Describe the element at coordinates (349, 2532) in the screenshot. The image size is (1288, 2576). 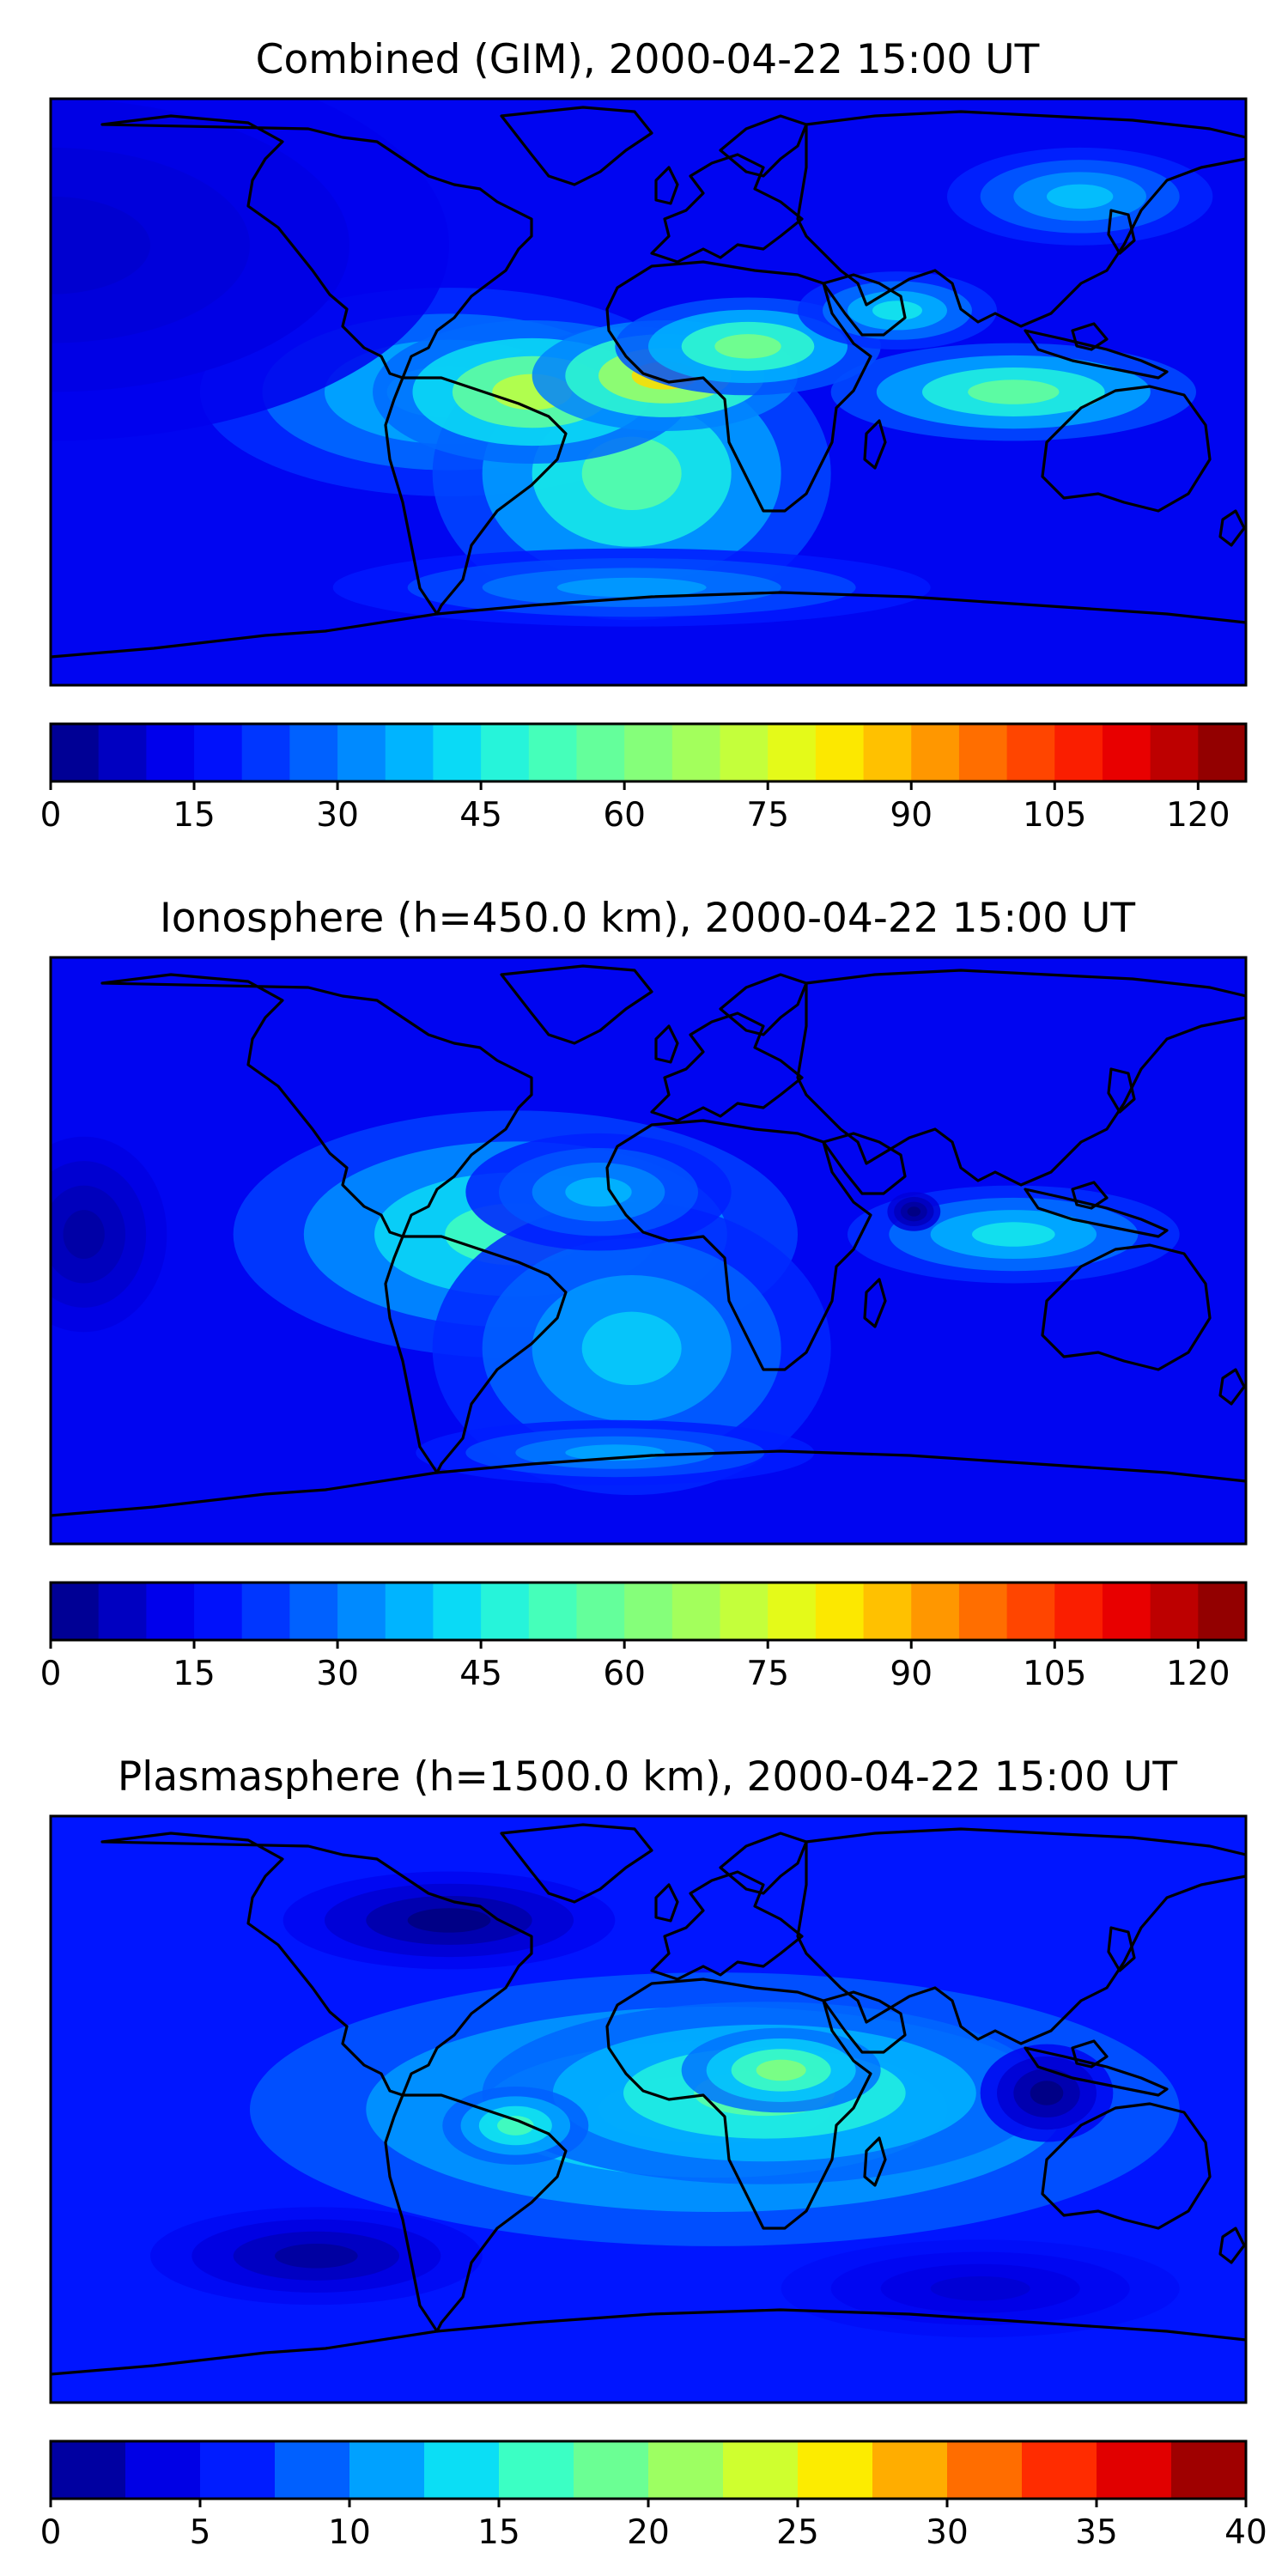
I see `colorbar-tick-label: 10` at that location.